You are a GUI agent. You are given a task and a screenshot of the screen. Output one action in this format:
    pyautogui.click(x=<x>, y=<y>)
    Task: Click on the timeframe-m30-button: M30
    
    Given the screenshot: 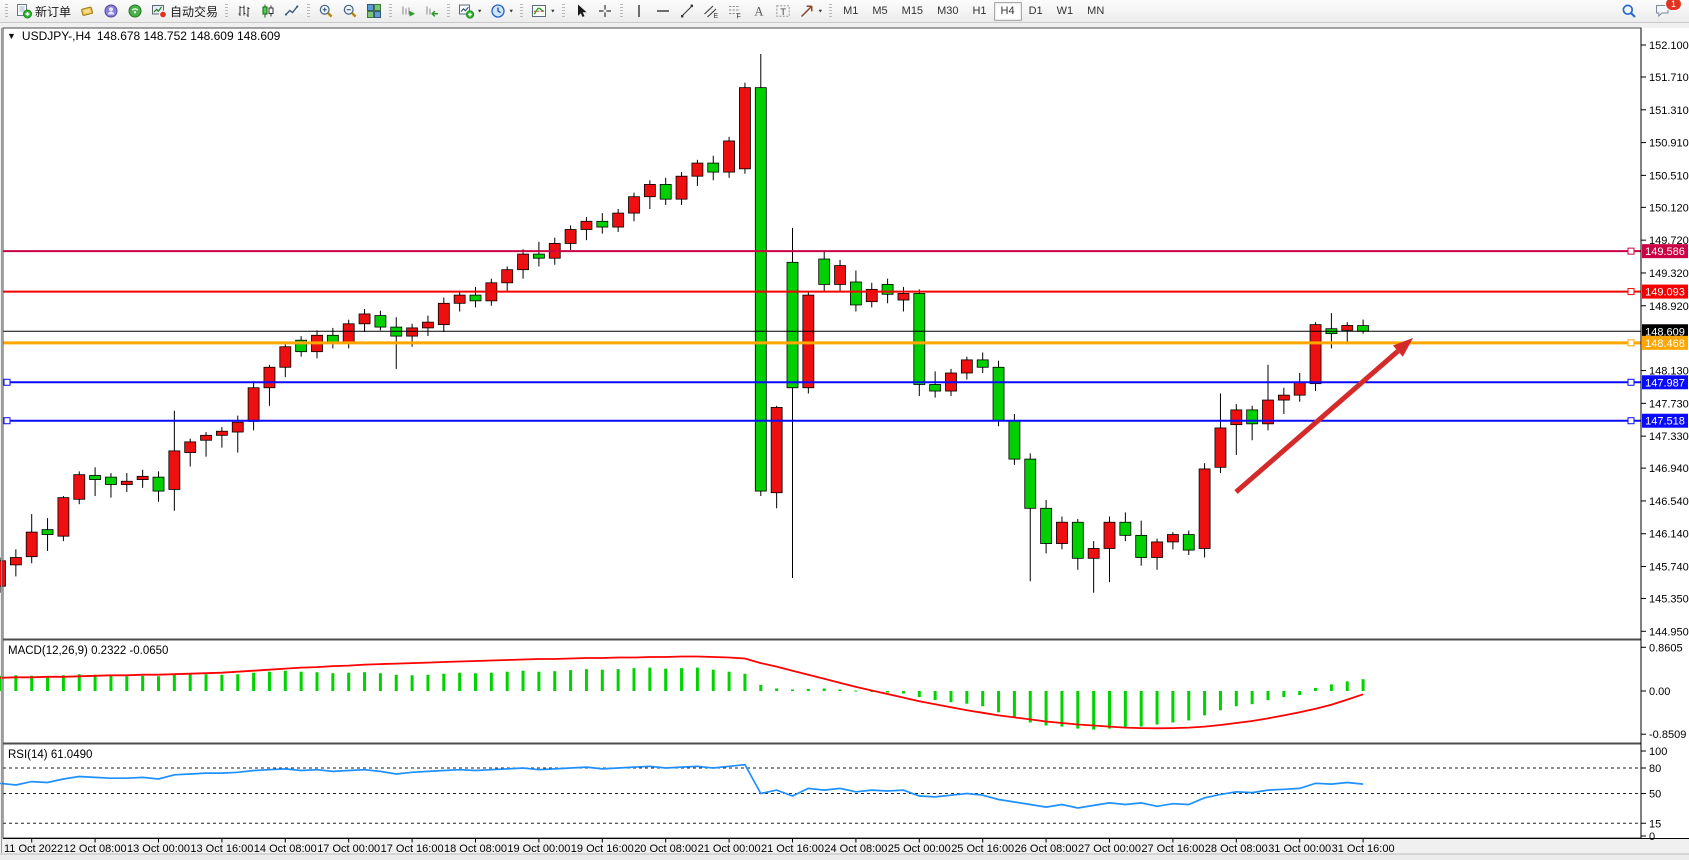 What is the action you would take?
    pyautogui.click(x=948, y=11)
    